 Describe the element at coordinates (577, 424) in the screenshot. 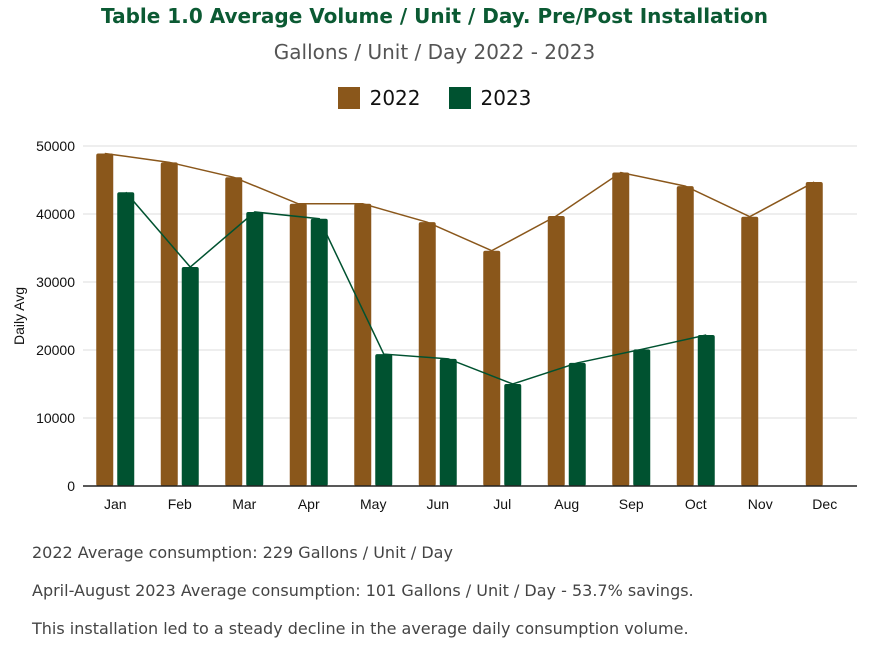

I see `bar-2023-Aug` at that location.